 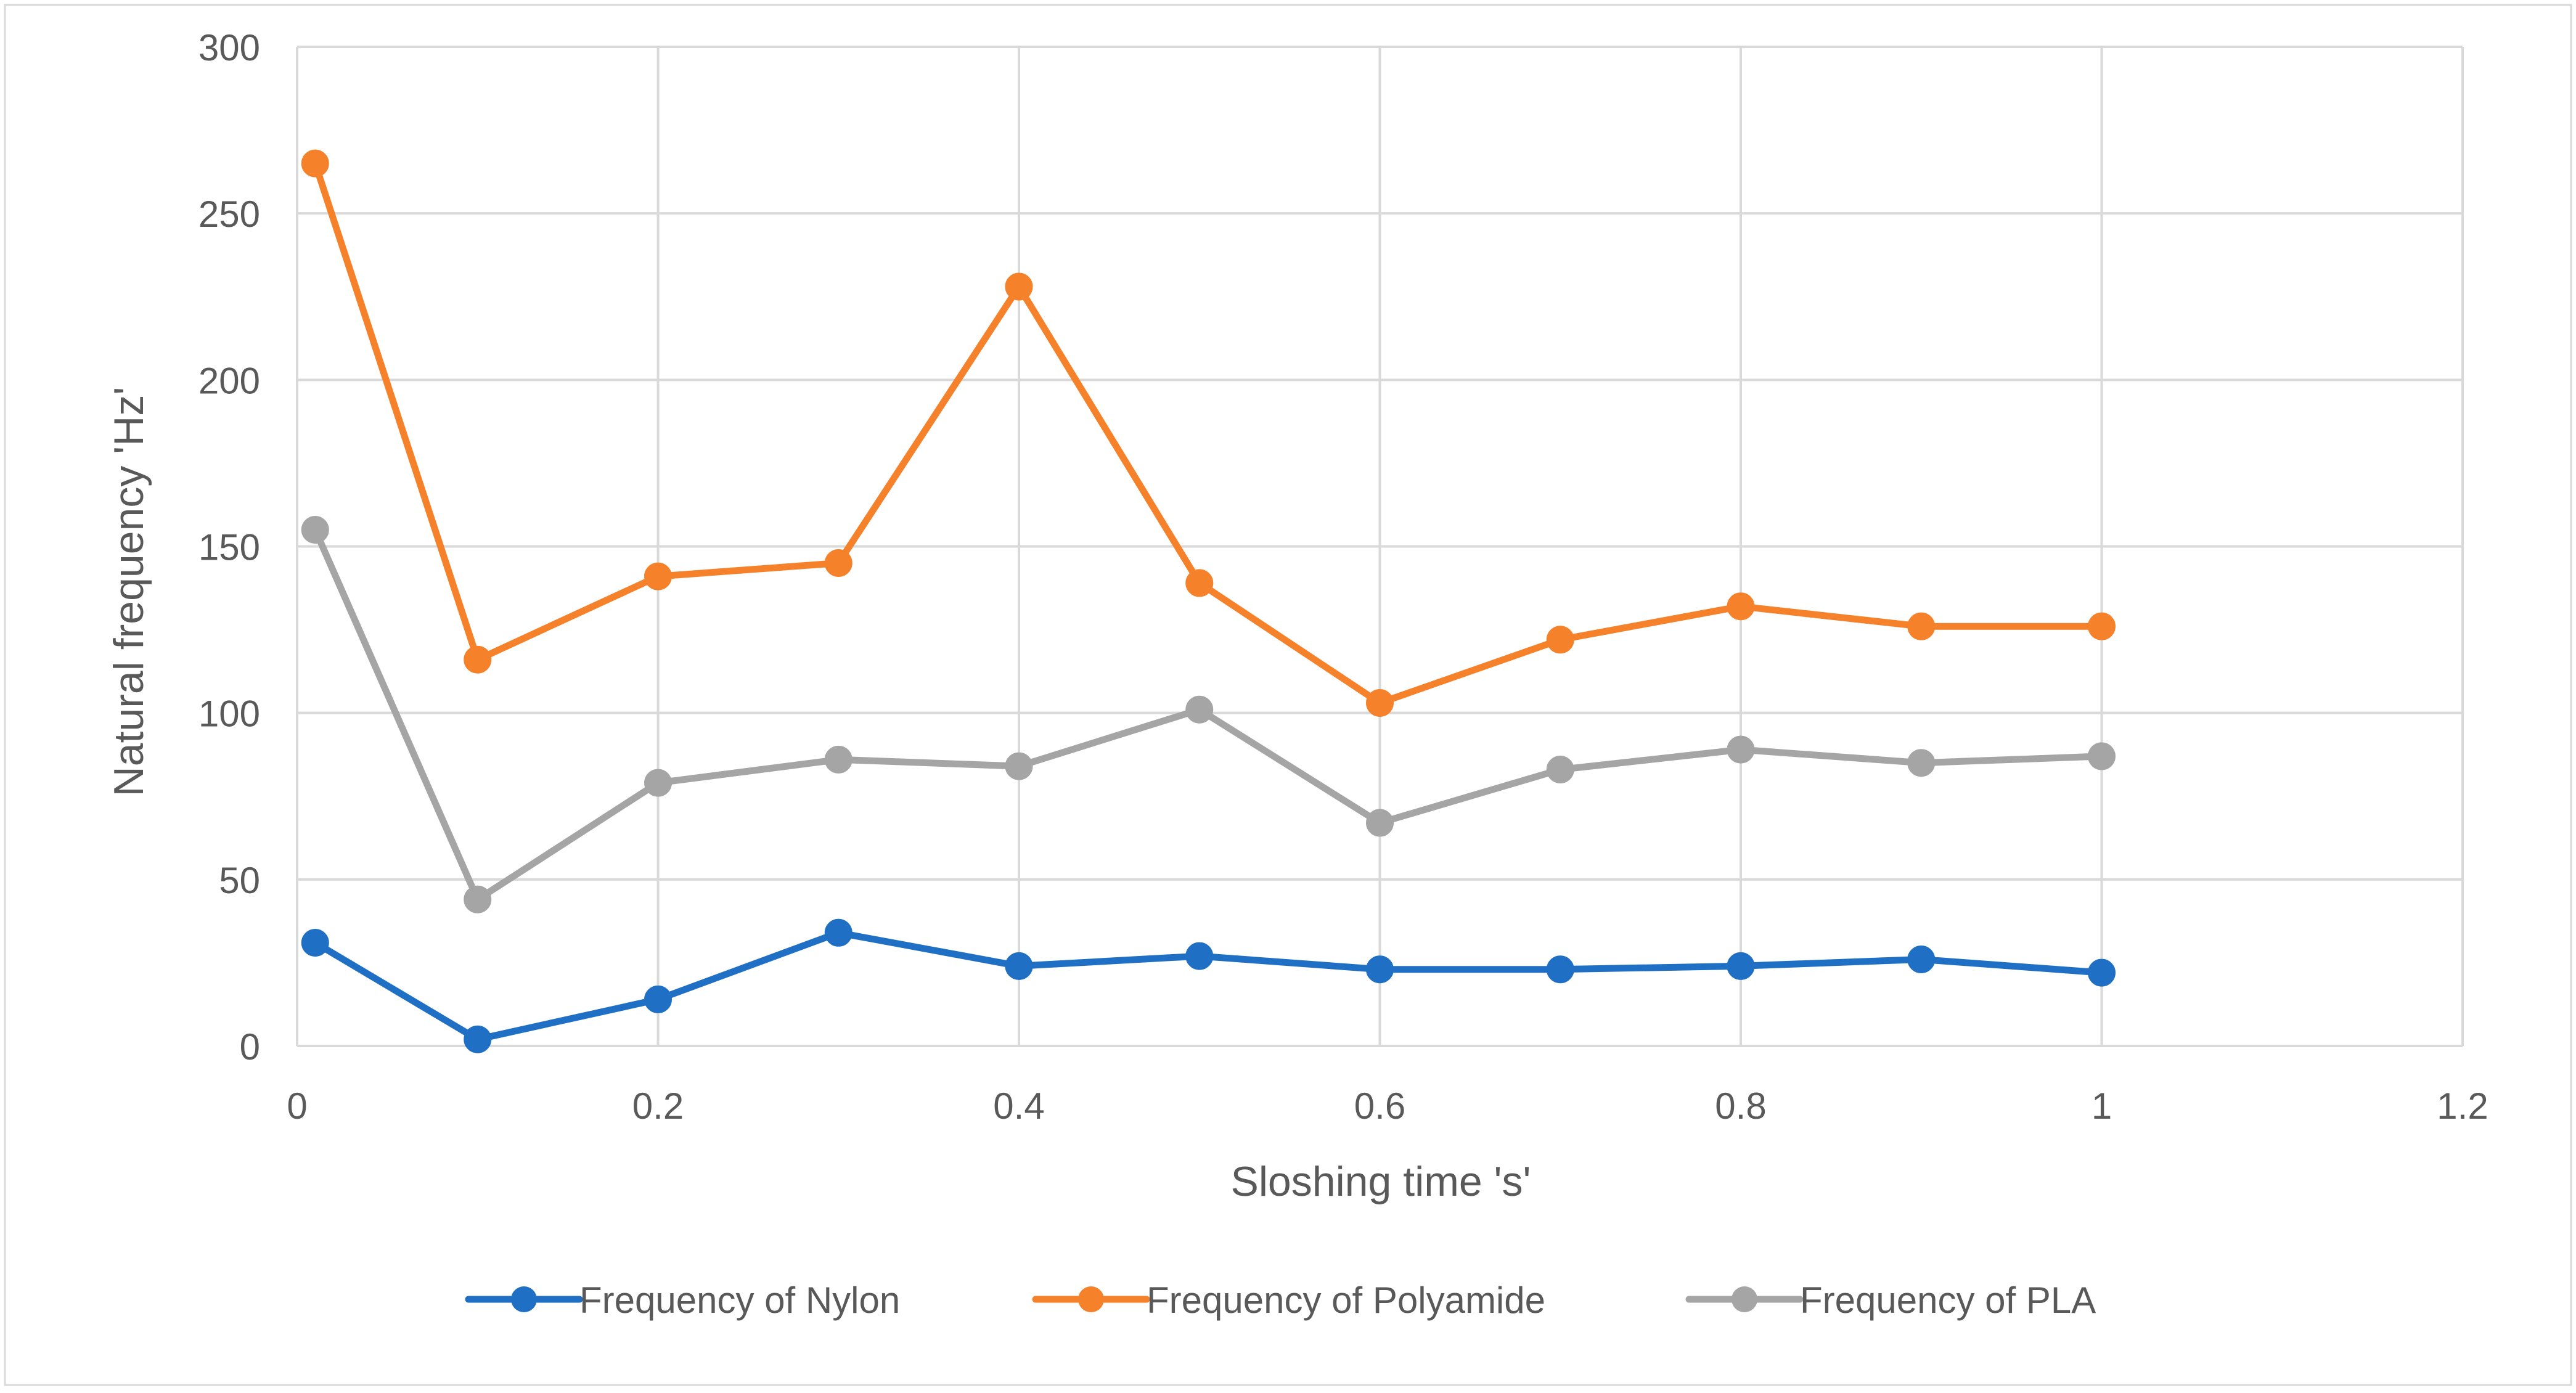 I want to click on y-tick-label: 150, so click(x=229, y=548).